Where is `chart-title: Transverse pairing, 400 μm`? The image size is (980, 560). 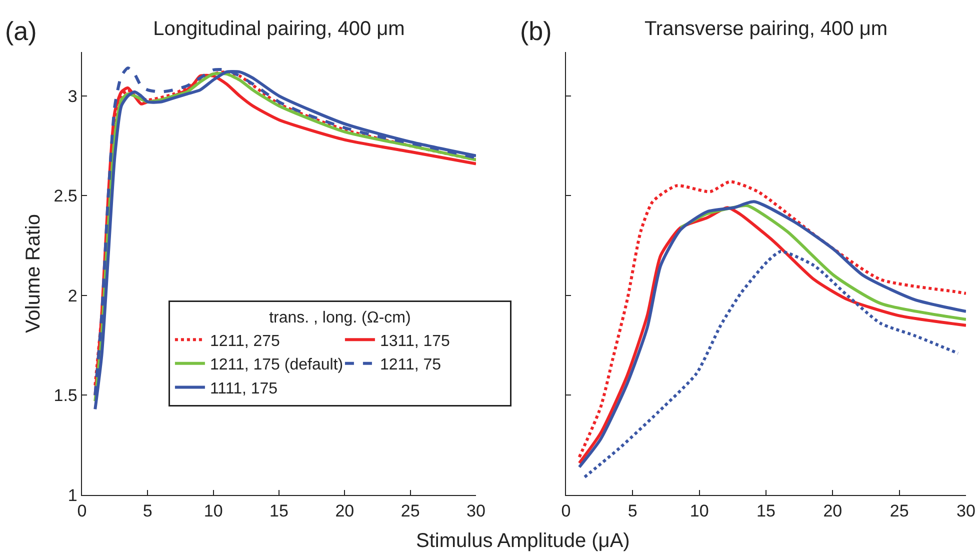
chart-title: Transverse pairing, 400 μm is located at coordinates (766, 29).